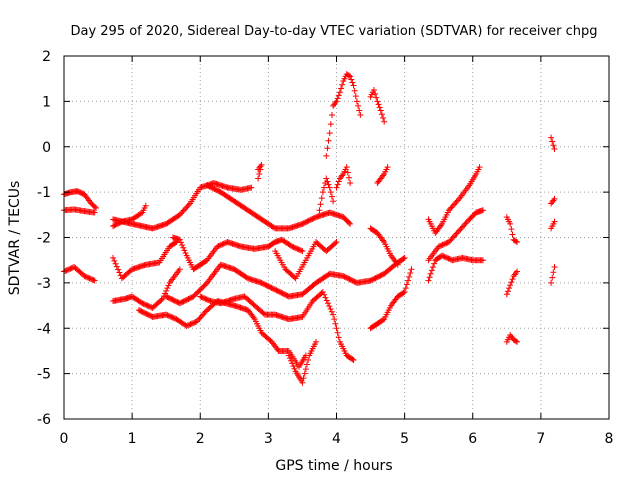 The image size is (640, 480). What do you see at coordinates (46, 148) in the screenshot?
I see `y-tick-label: 0` at bounding box center [46, 148].